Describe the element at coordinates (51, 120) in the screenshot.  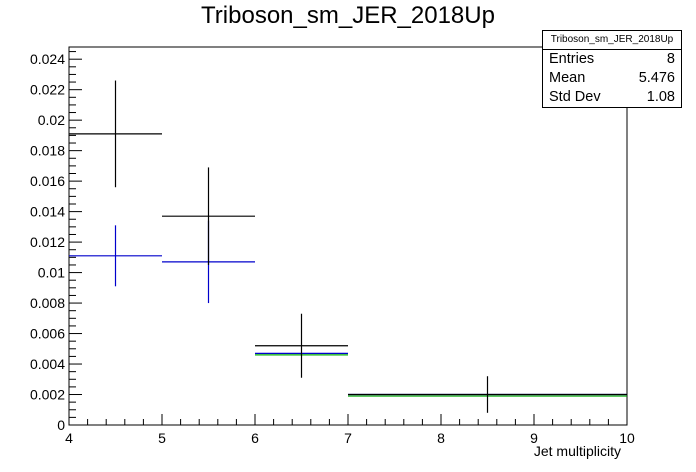
I see `y-tick-label: 0.02` at that location.